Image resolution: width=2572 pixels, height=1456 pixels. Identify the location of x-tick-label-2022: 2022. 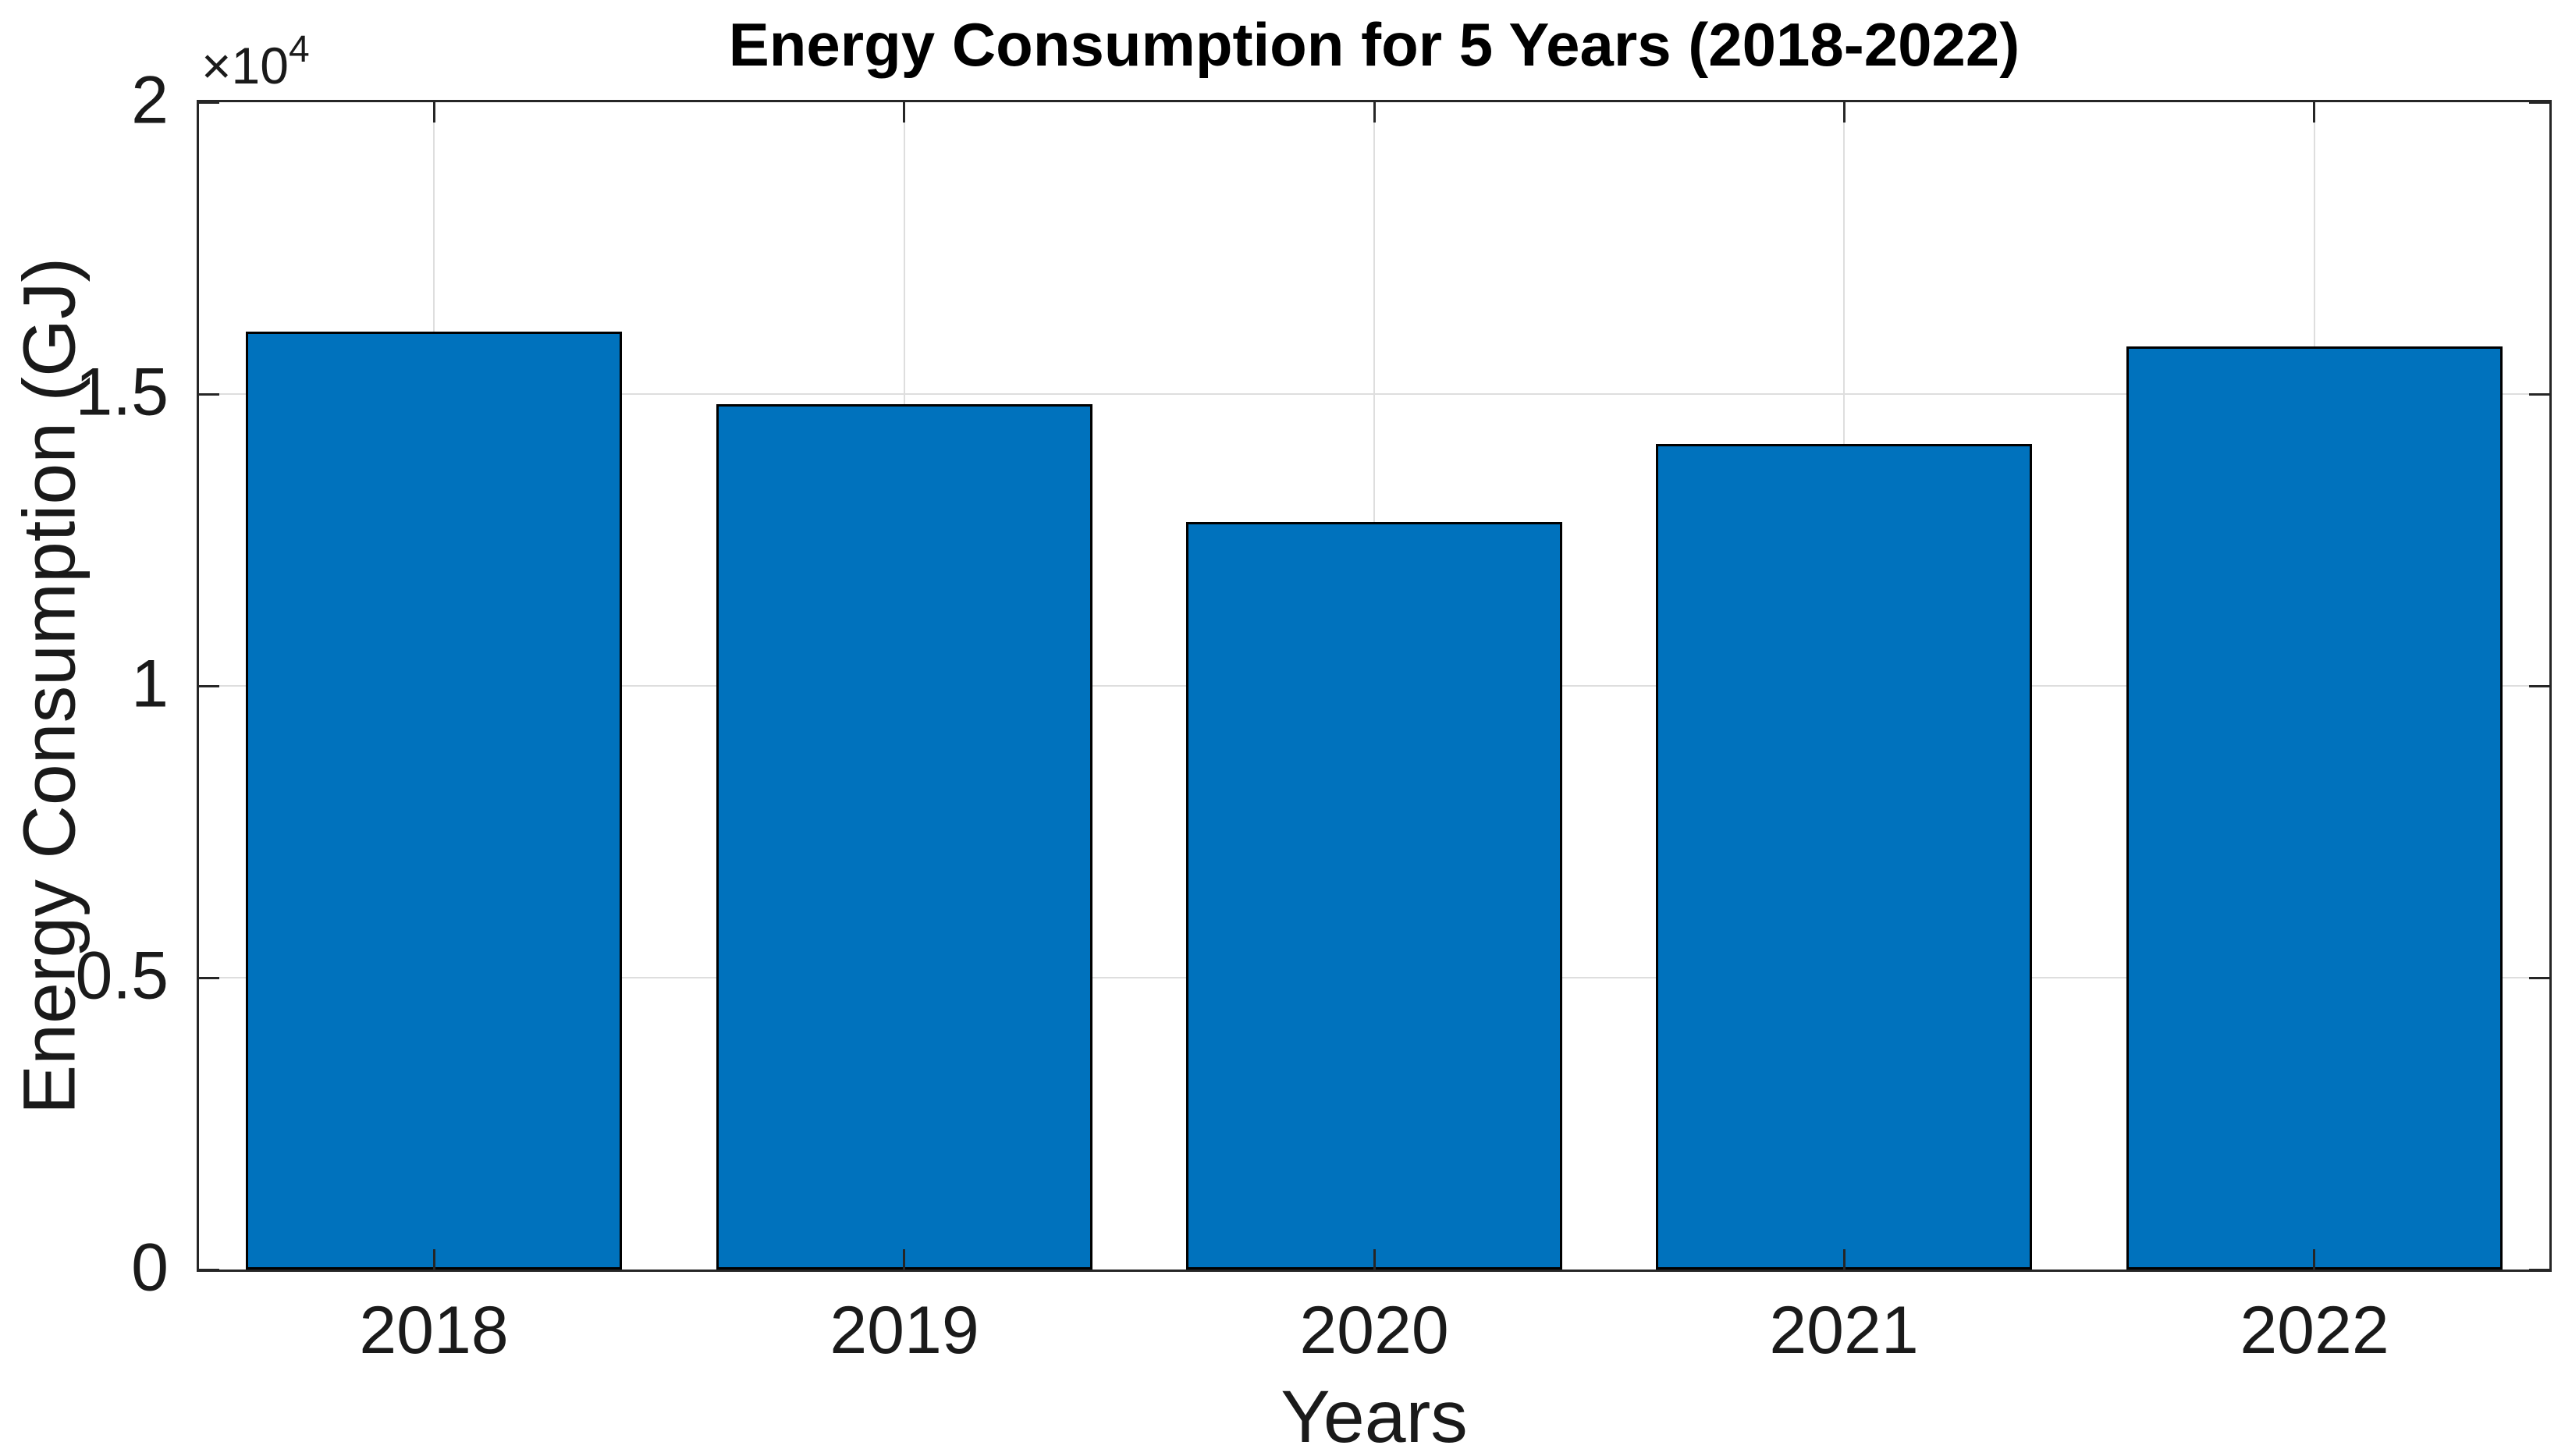
(2315, 1331).